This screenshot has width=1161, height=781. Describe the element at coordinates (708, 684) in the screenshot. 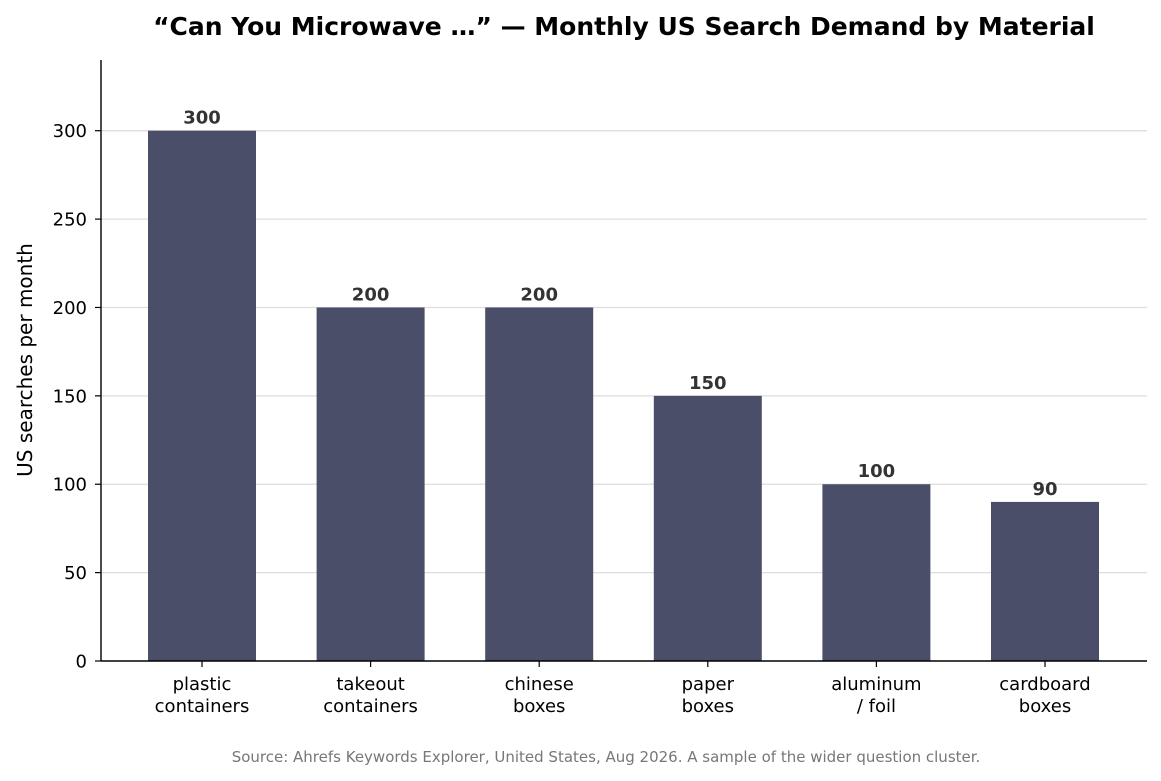

I see `x-tick-label-3-line-0: paper` at that location.